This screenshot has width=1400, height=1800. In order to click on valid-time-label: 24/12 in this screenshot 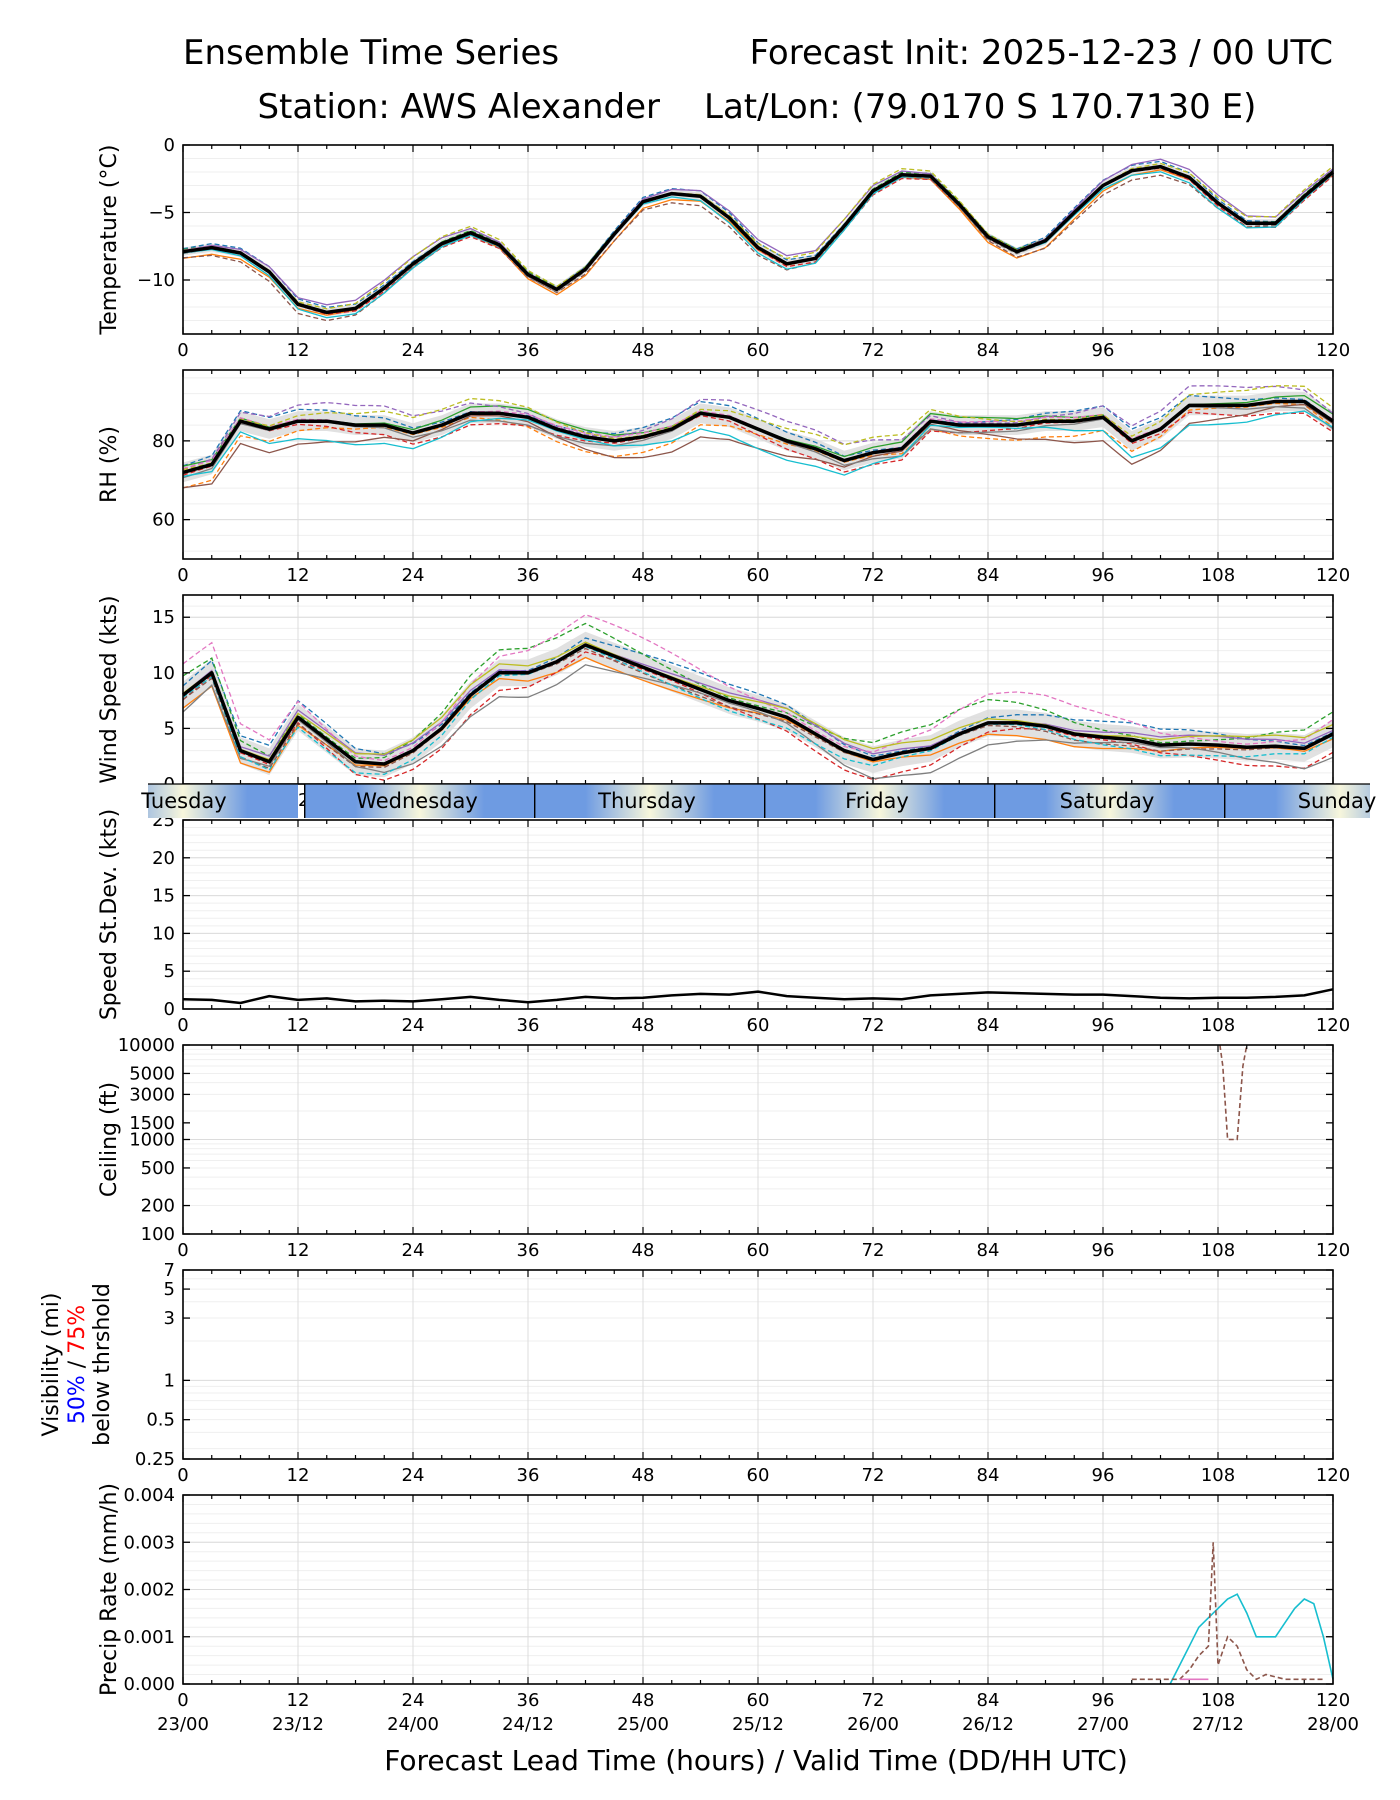, I will do `click(528, 1724)`.